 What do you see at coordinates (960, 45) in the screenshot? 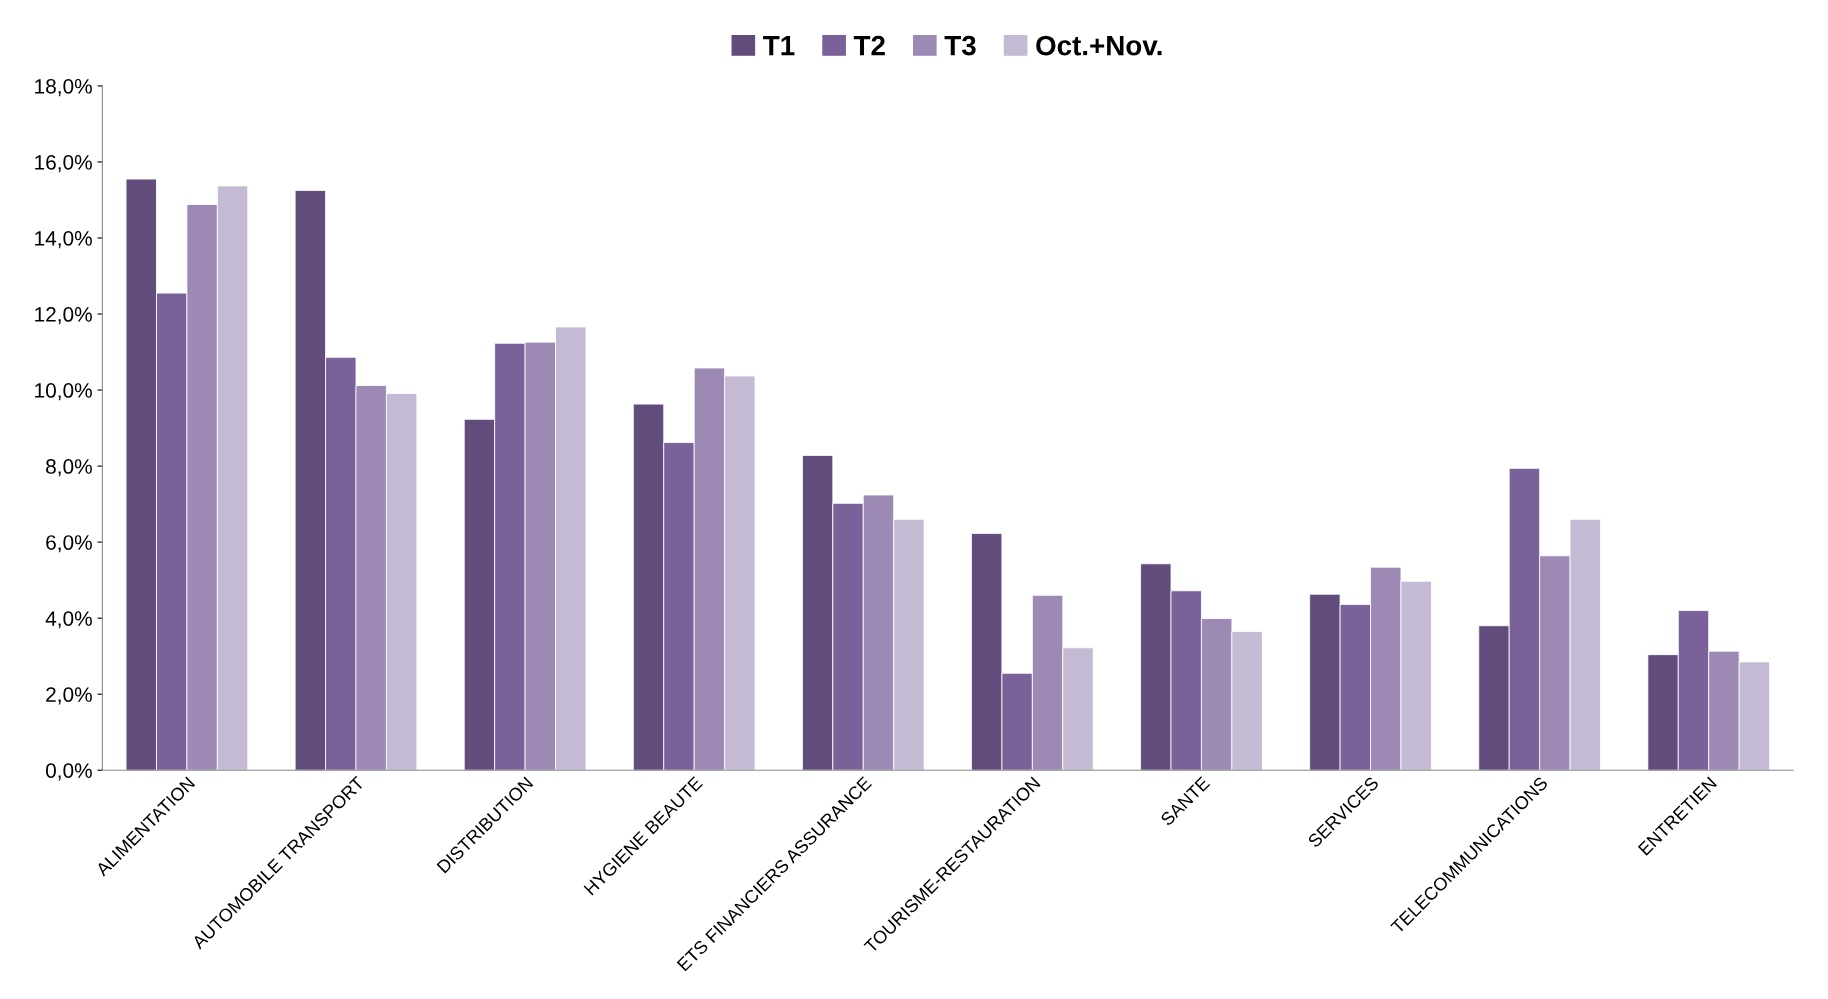
I see `legend-label: T3` at bounding box center [960, 45].